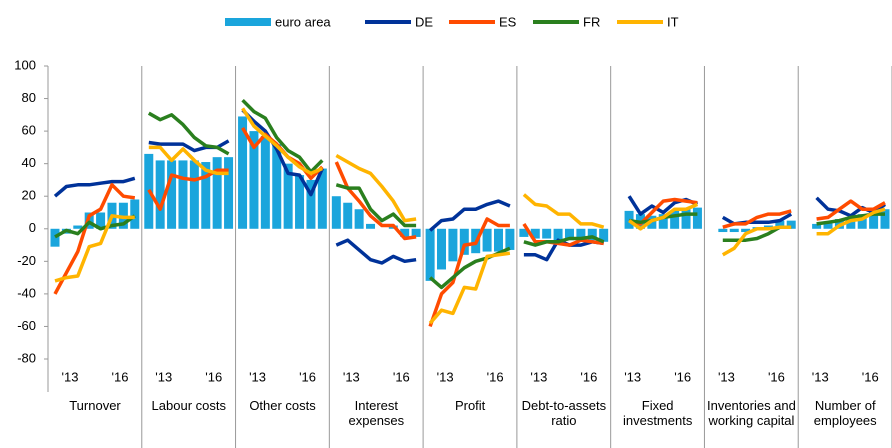 The image size is (892, 448). I want to click on category-label: Fixed investments, so click(657, 413).